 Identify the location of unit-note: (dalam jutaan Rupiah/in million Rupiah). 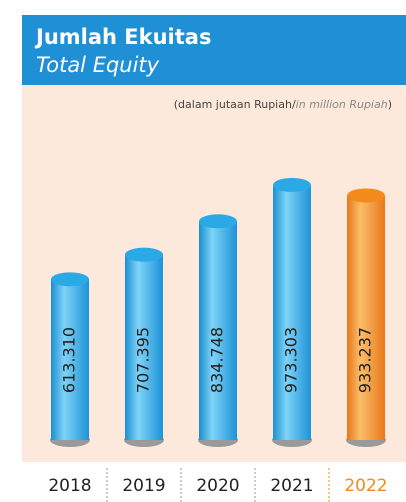
(283, 104).